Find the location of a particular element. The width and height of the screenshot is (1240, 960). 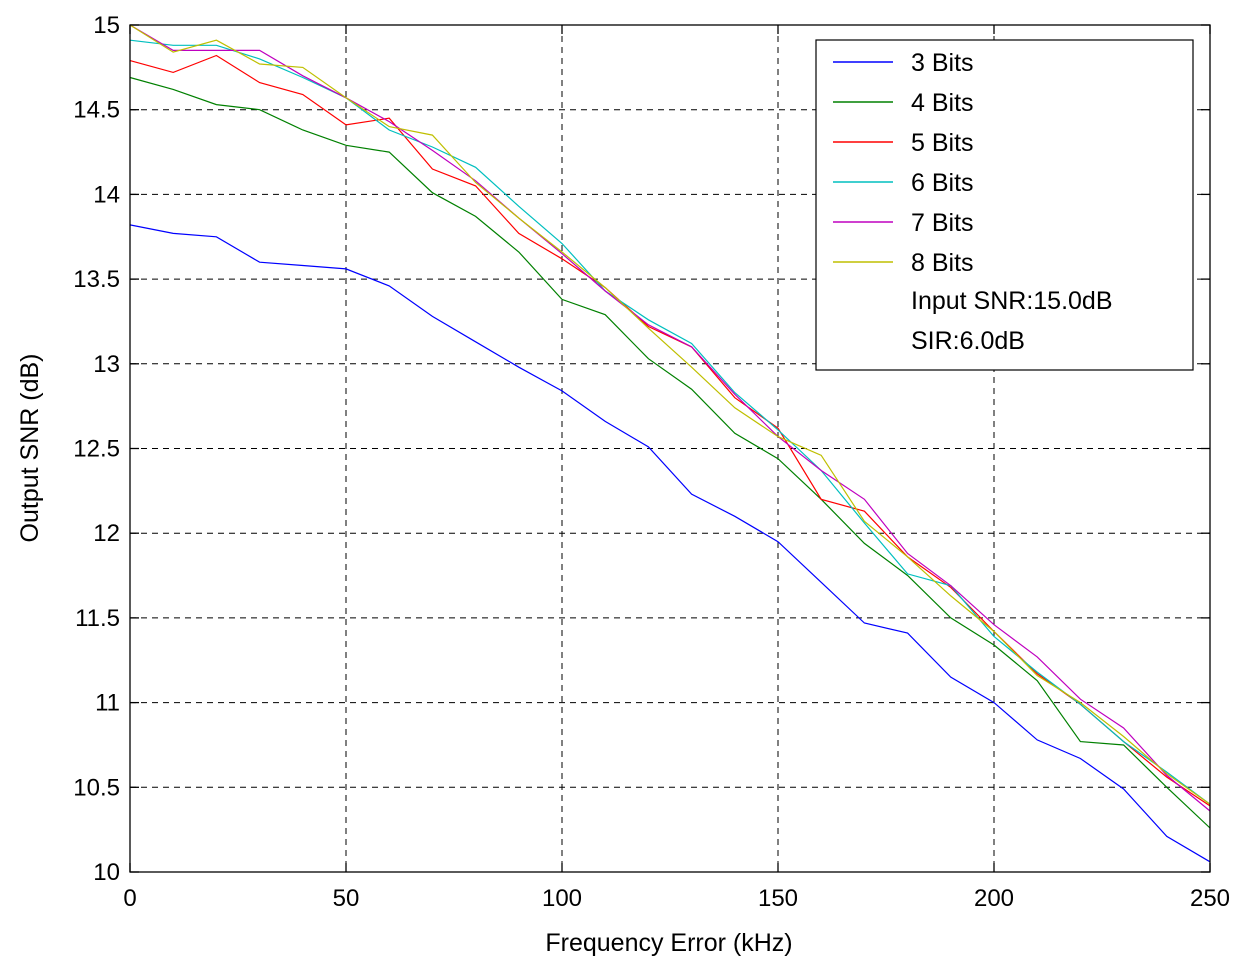

y-tick-label: 10 is located at coordinates (106, 872).